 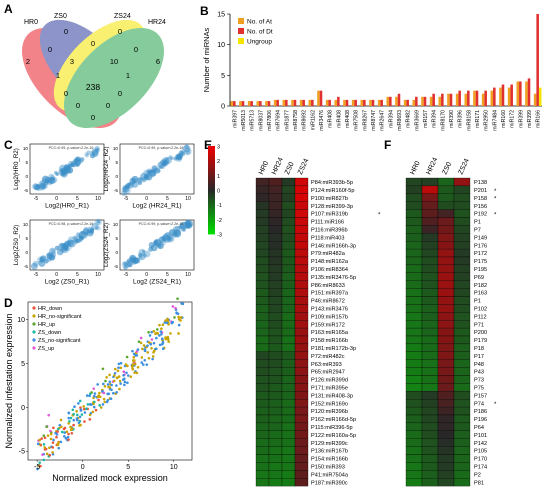 What do you see at coordinates (235, 119) in the screenshot?
I see `x-tick-label: miR397` at bounding box center [235, 119].